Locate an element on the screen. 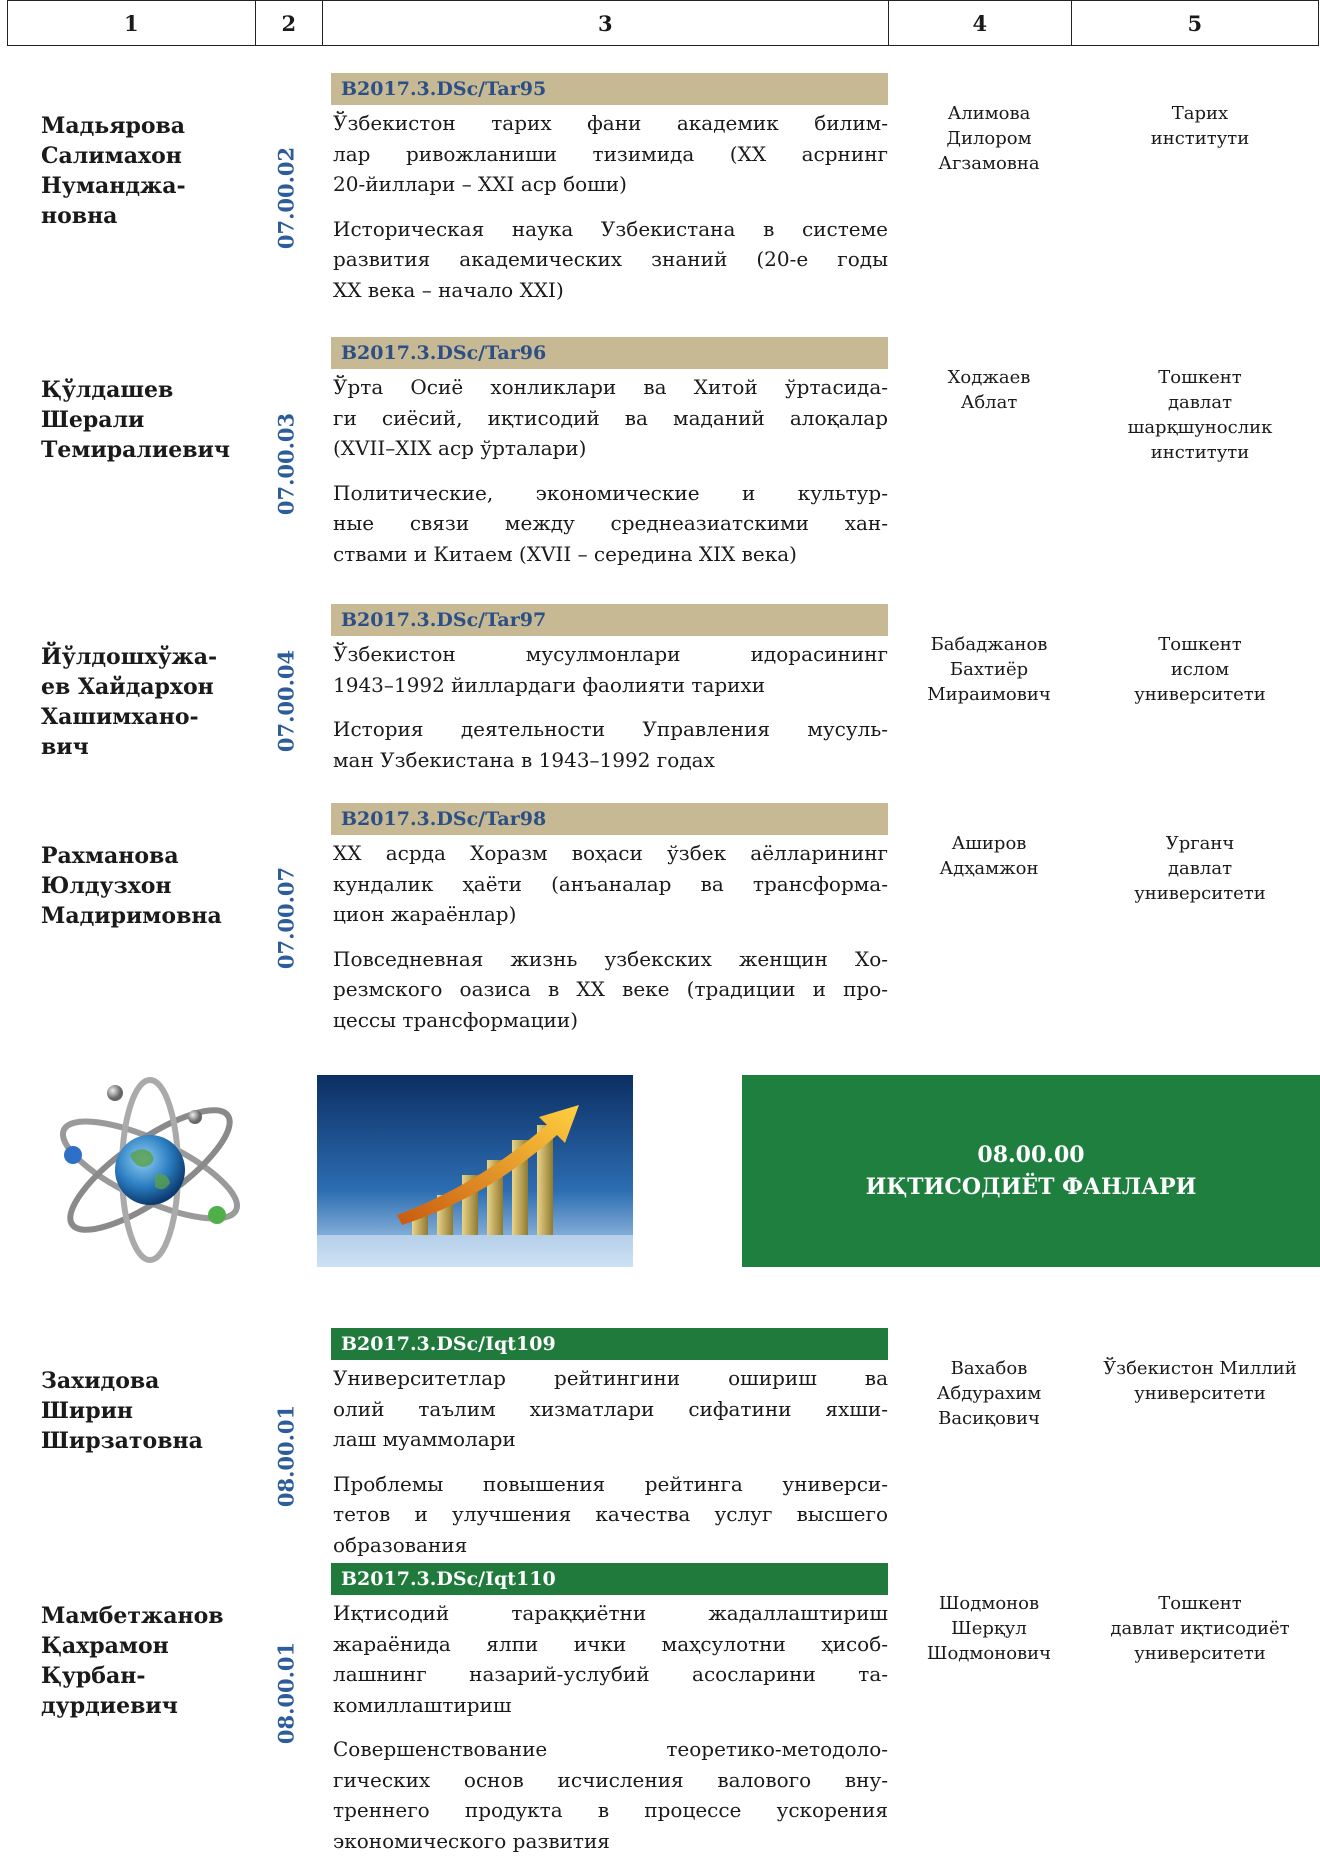  registration-number: B2017.3.DSc/Iqt109 is located at coordinates (609, 1344).